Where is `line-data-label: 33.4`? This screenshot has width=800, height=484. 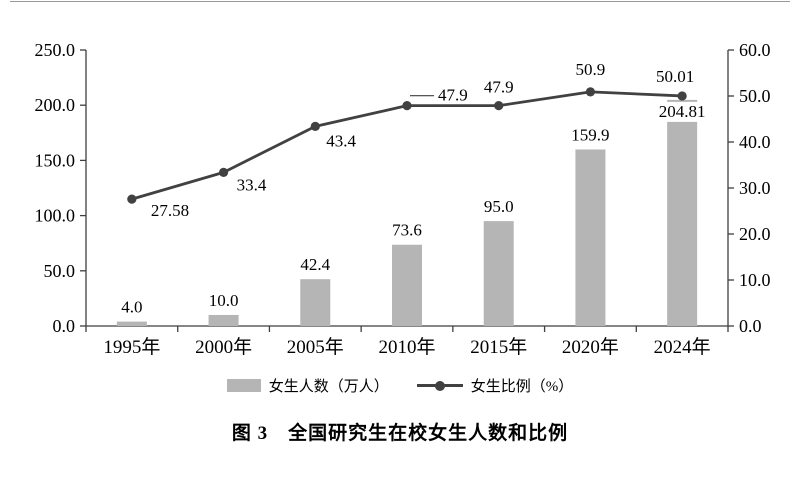
line-data-label: 33.4 is located at coordinates (252, 184).